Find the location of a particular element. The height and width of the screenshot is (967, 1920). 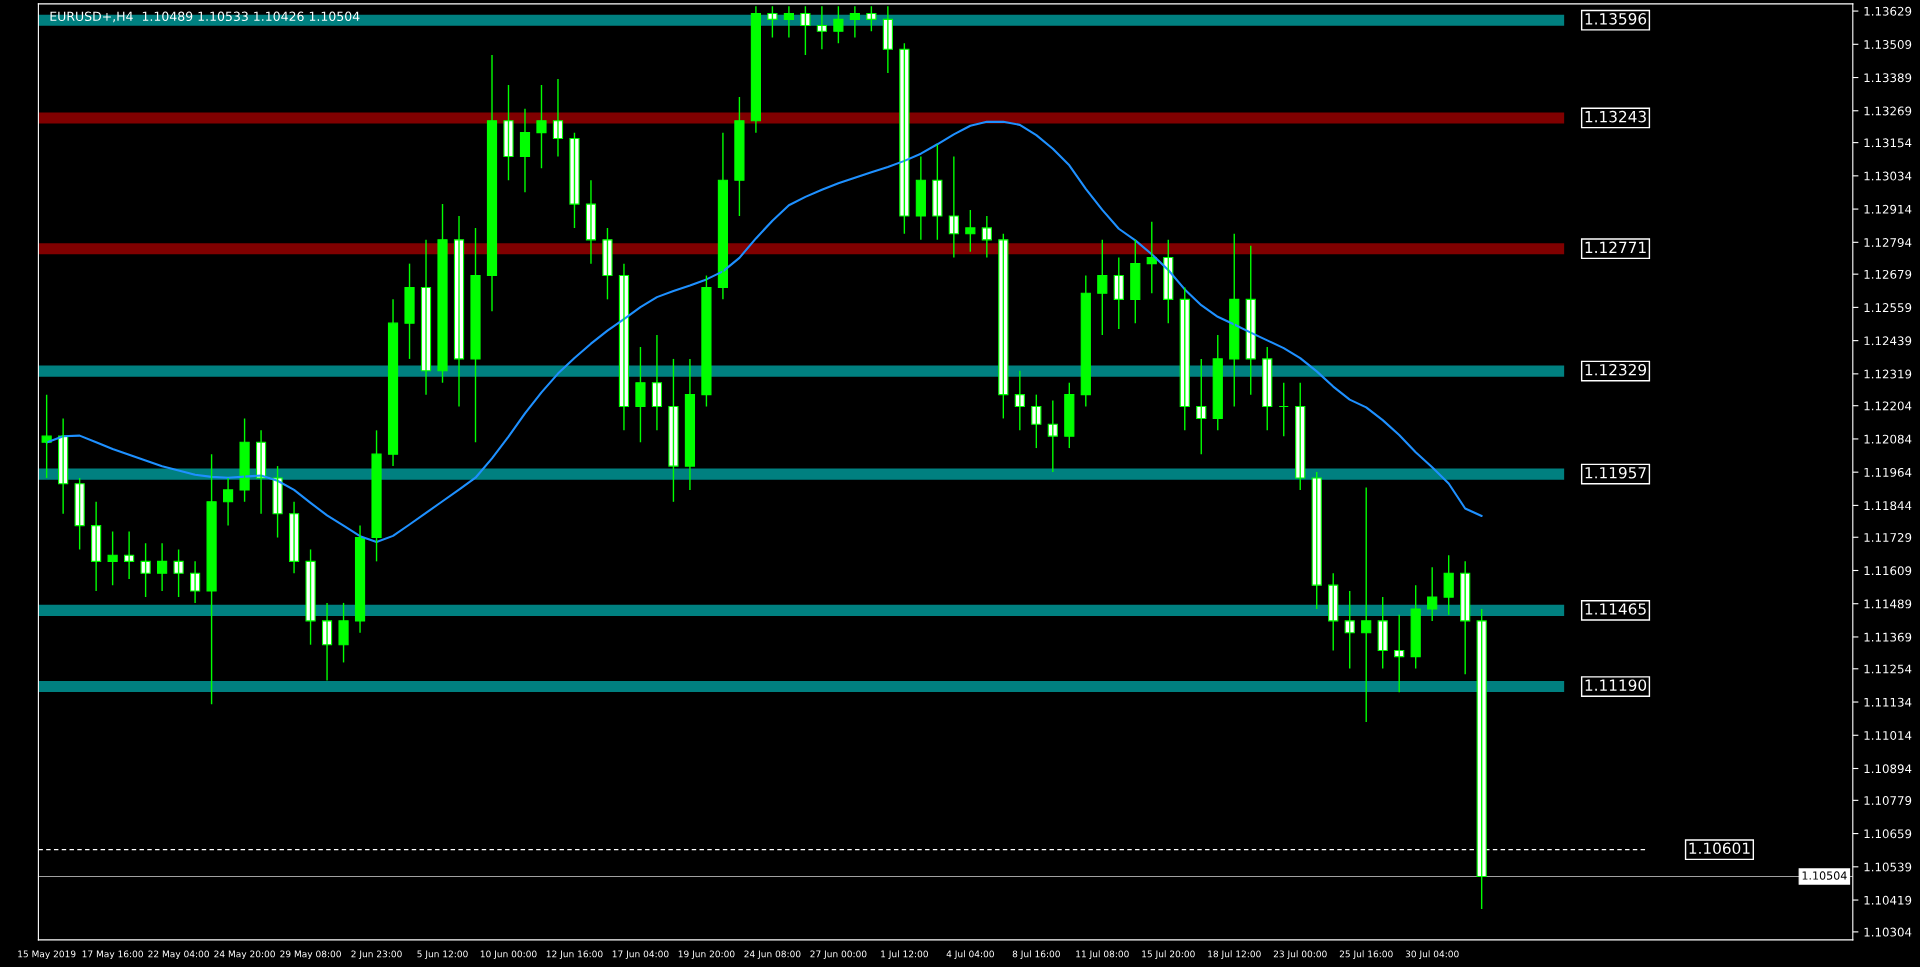

y-tick-label: 1.11134 is located at coordinates (1888, 702).